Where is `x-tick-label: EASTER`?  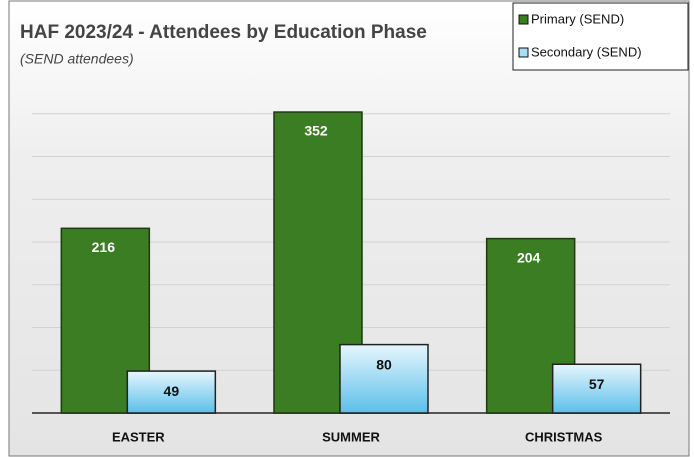 x-tick-label: EASTER is located at coordinates (138, 436).